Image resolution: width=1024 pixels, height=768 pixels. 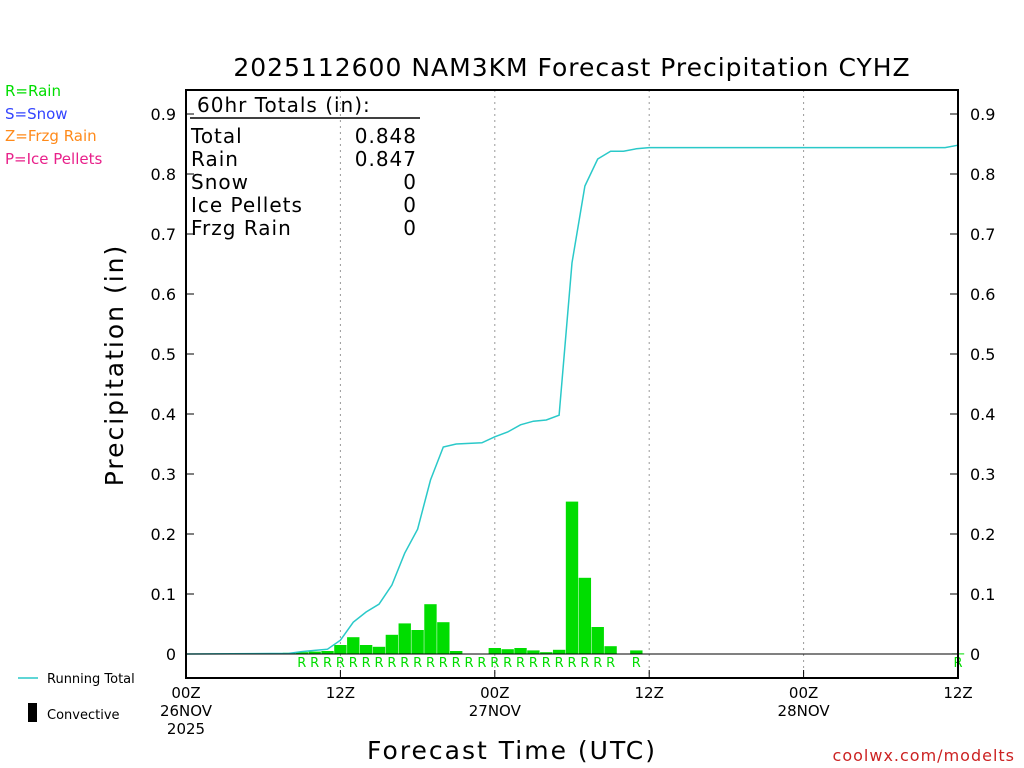 What do you see at coordinates (982, 294) in the screenshot?
I see `y-tick-label-right: 0.6` at bounding box center [982, 294].